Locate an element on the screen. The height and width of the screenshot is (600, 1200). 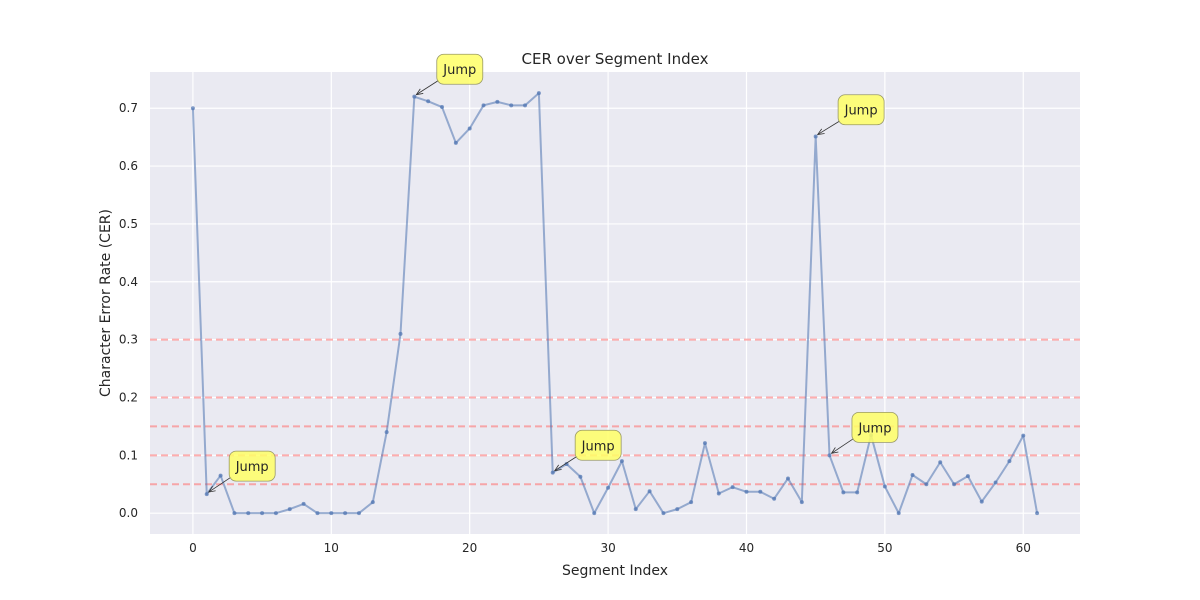
x-tick-label: 60 is located at coordinates (1023, 548).